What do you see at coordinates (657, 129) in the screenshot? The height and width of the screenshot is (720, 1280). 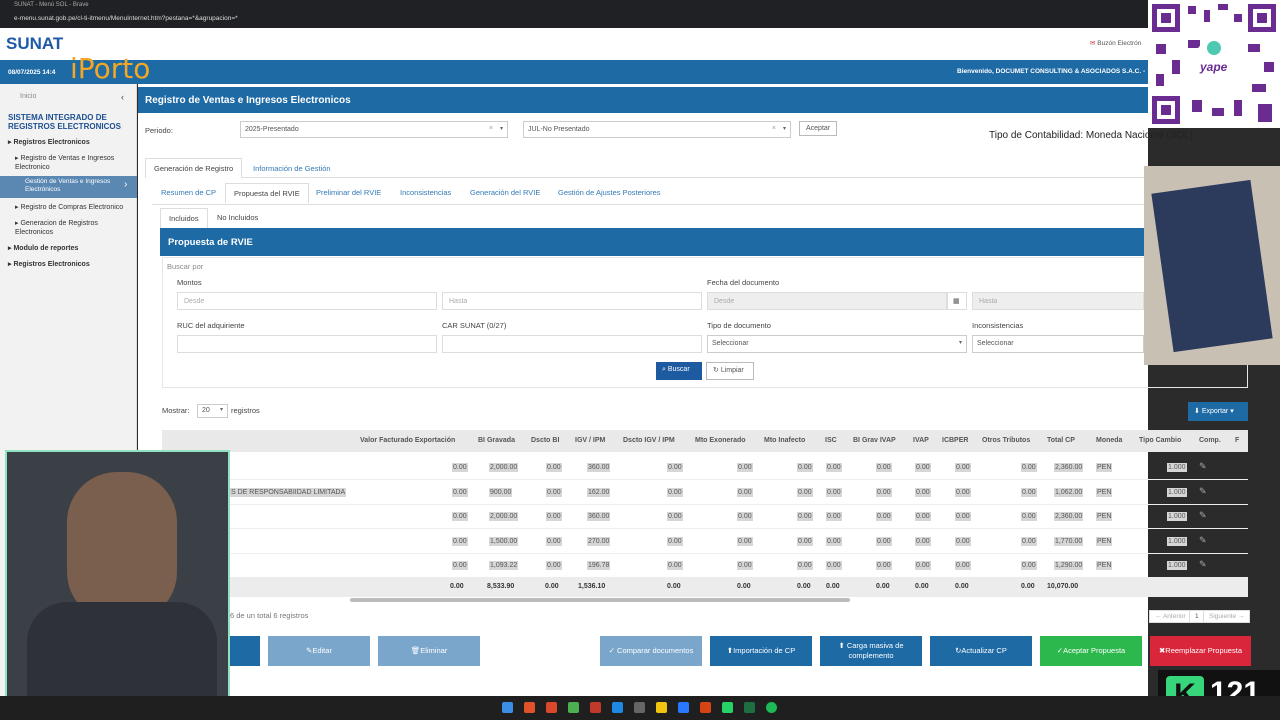 I see `periodo-month-select: JUL-No Presentado × ▾` at bounding box center [657, 129].